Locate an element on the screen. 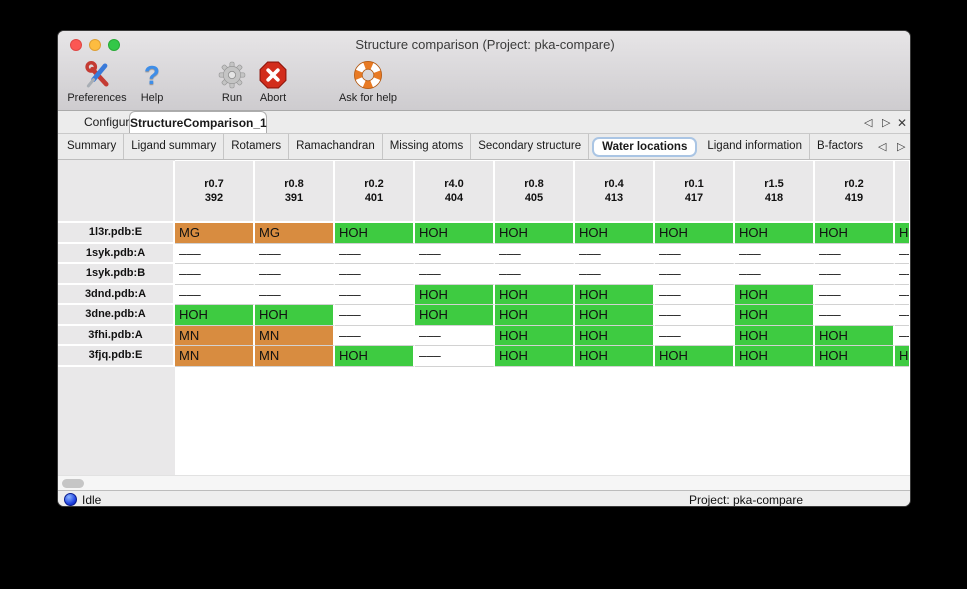 This screenshot has width=967, height=589. tab-configure: Configure is located at coordinates (110, 122).